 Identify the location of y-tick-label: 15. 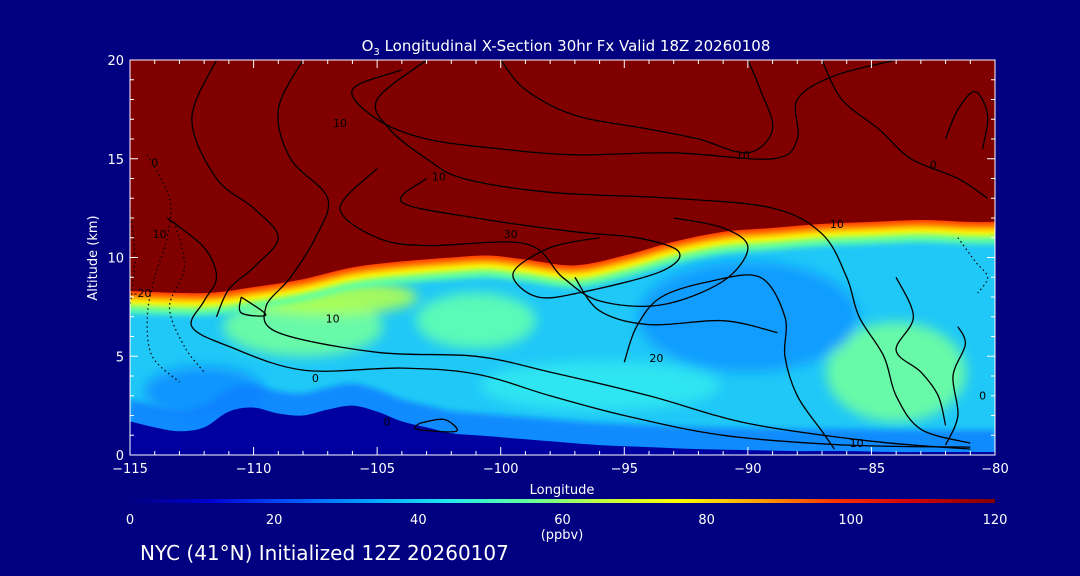
(115, 160).